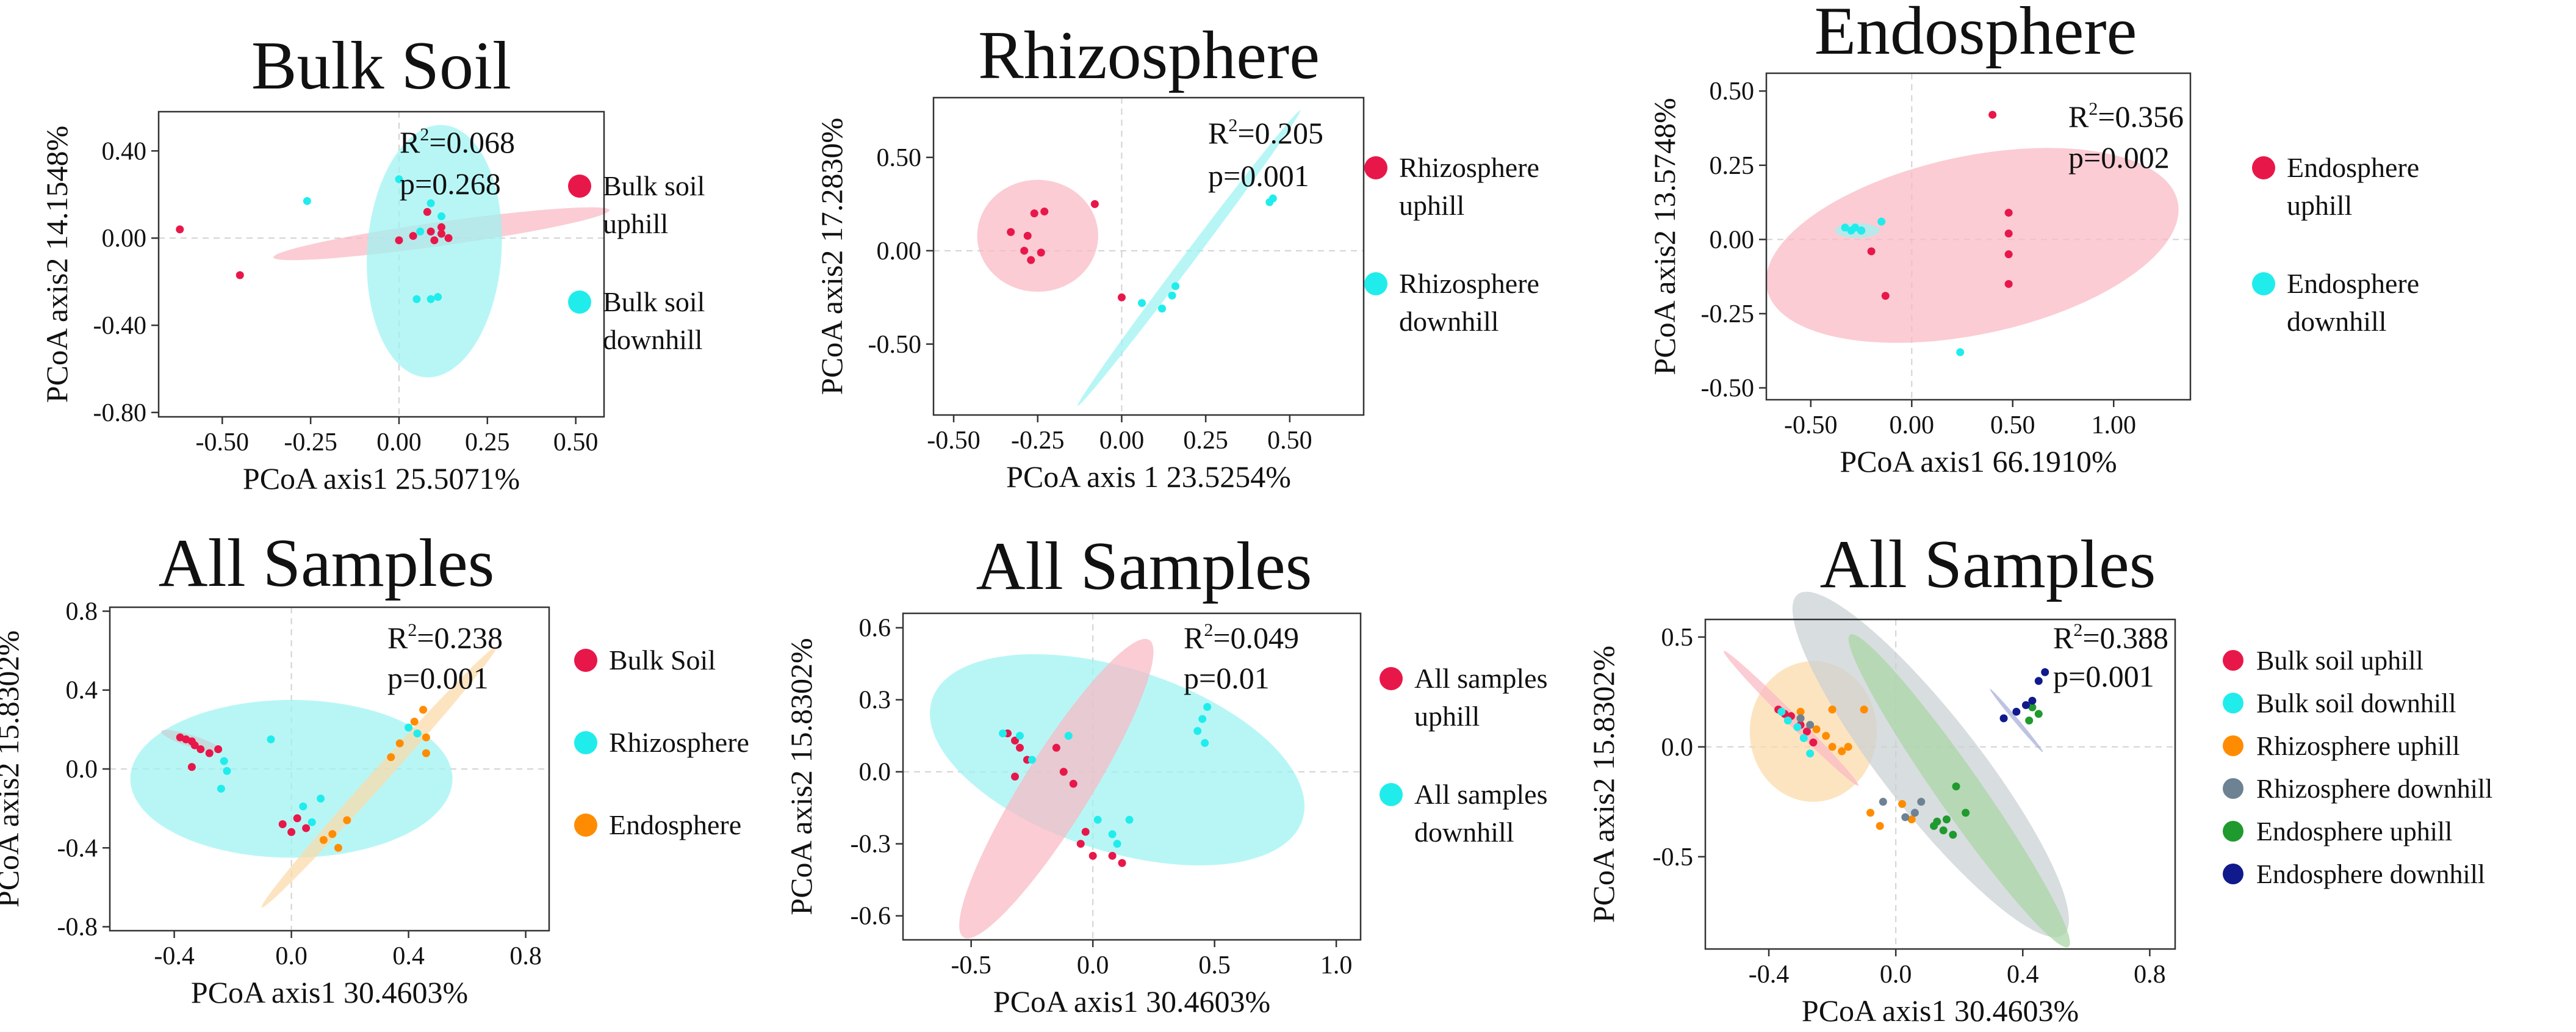  What do you see at coordinates (1732, 166) in the screenshot?
I see `y-tick-label: 0.25` at bounding box center [1732, 166].